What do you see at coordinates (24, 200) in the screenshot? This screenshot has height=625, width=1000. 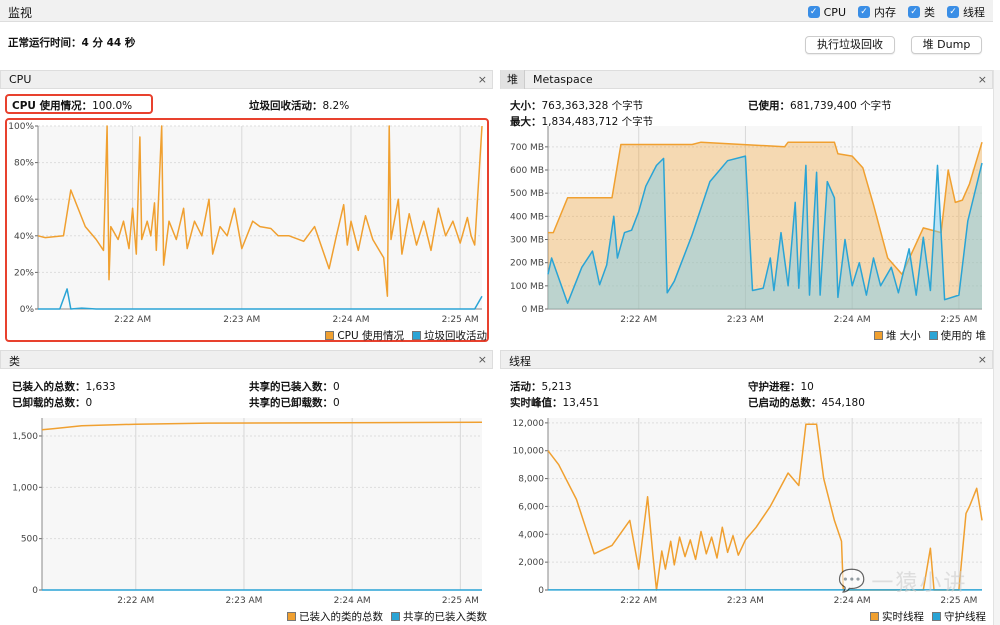 I see `y-tick-label: 60%` at bounding box center [24, 200].